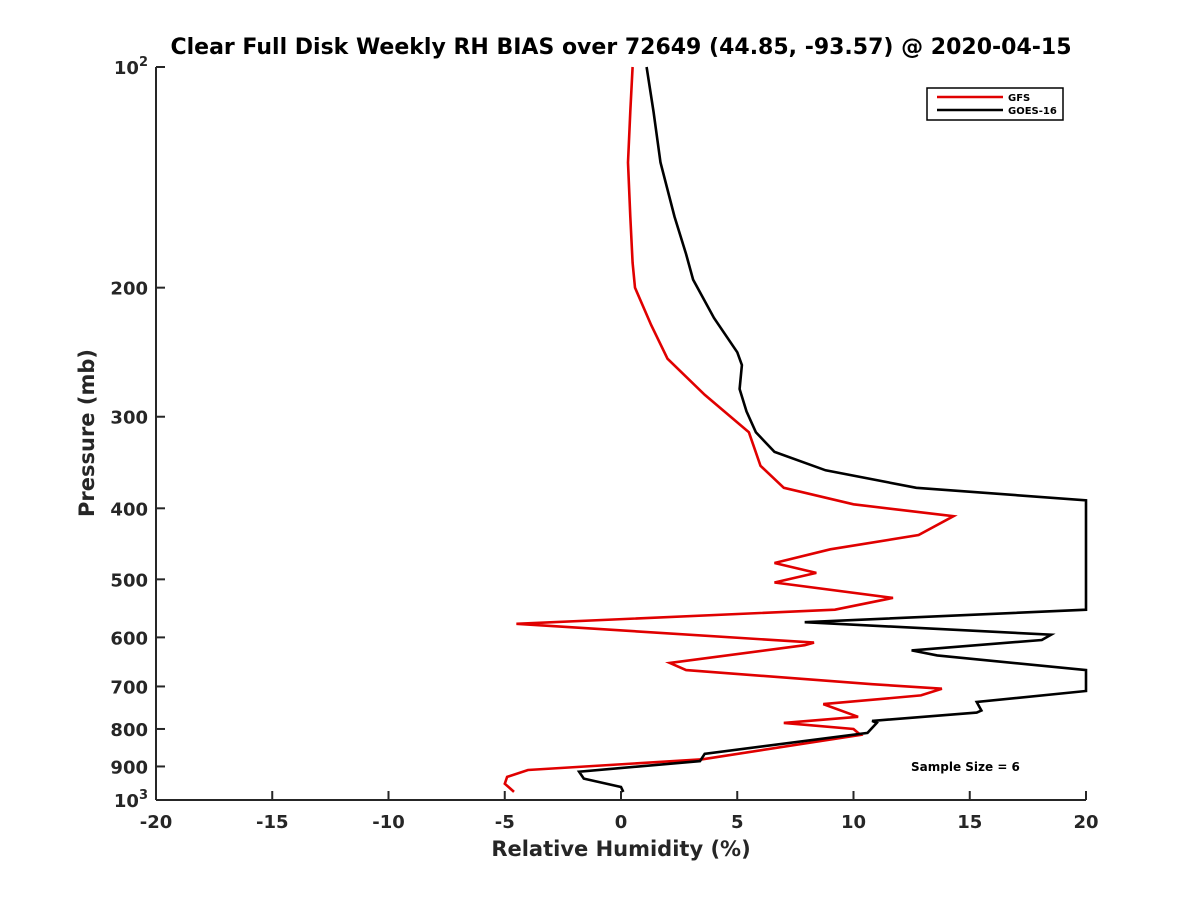 Image resolution: width=1200 pixels, height=900 pixels. I want to click on y-tick-label: 200, so click(129, 289).